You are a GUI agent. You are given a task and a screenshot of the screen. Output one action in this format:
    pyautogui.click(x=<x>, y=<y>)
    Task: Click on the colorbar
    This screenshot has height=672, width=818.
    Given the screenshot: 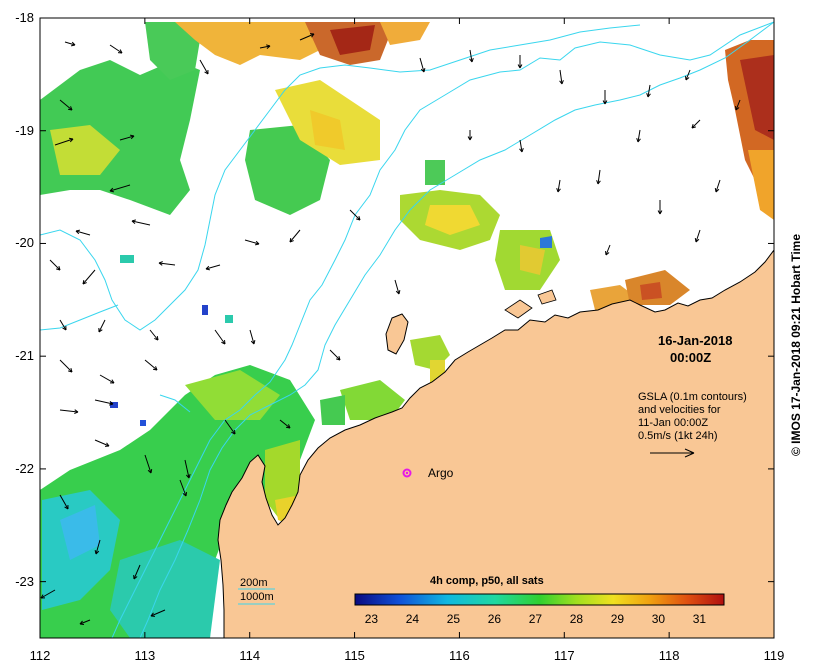 What is the action you would take?
    pyautogui.click(x=539, y=599)
    